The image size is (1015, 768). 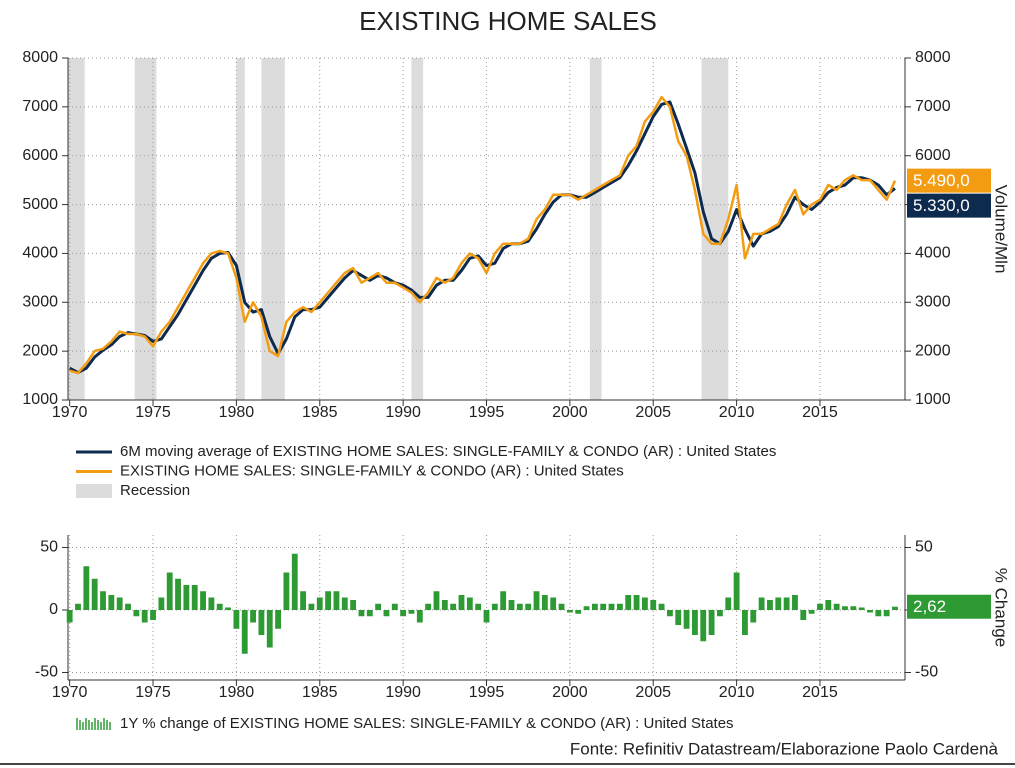 I want to click on x-tick-label: 1985, so click(x=320, y=692).